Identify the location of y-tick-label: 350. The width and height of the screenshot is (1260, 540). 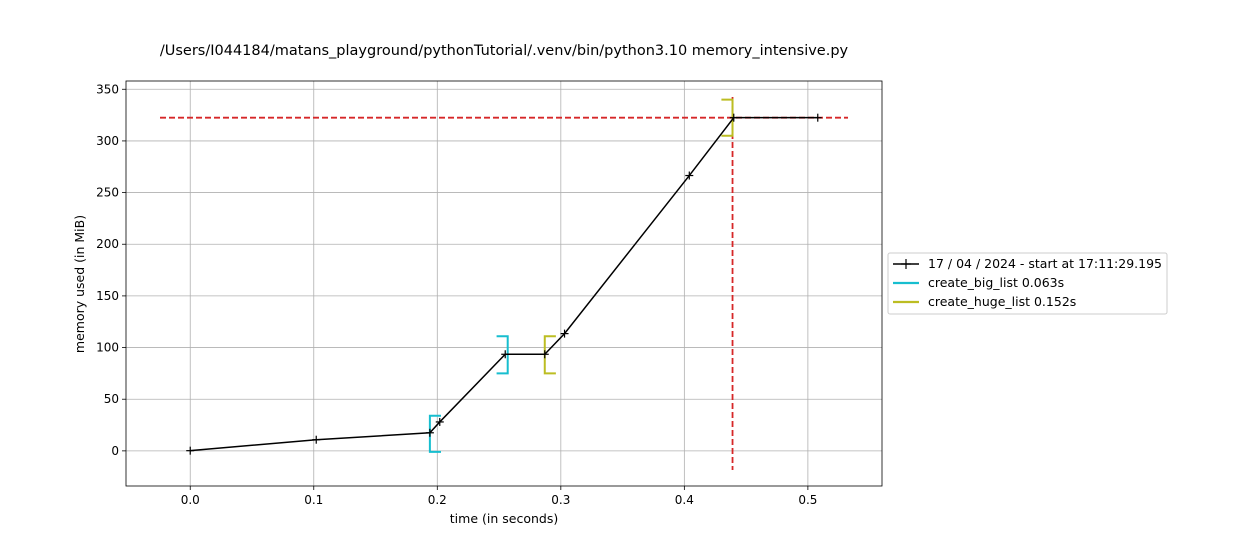
(107, 89).